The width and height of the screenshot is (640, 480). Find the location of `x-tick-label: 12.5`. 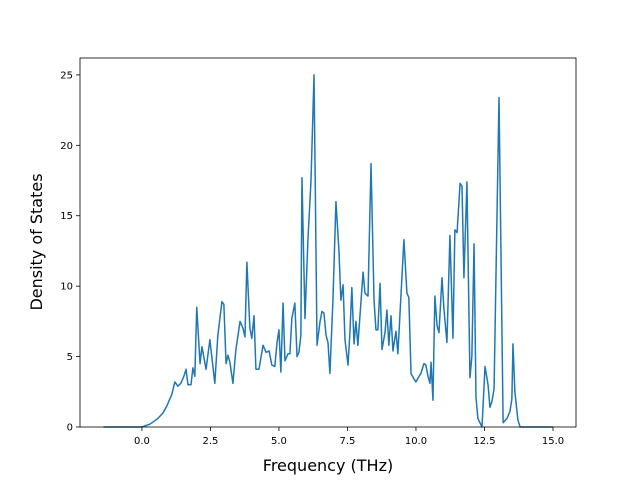

x-tick-label: 12.5 is located at coordinates (484, 441).